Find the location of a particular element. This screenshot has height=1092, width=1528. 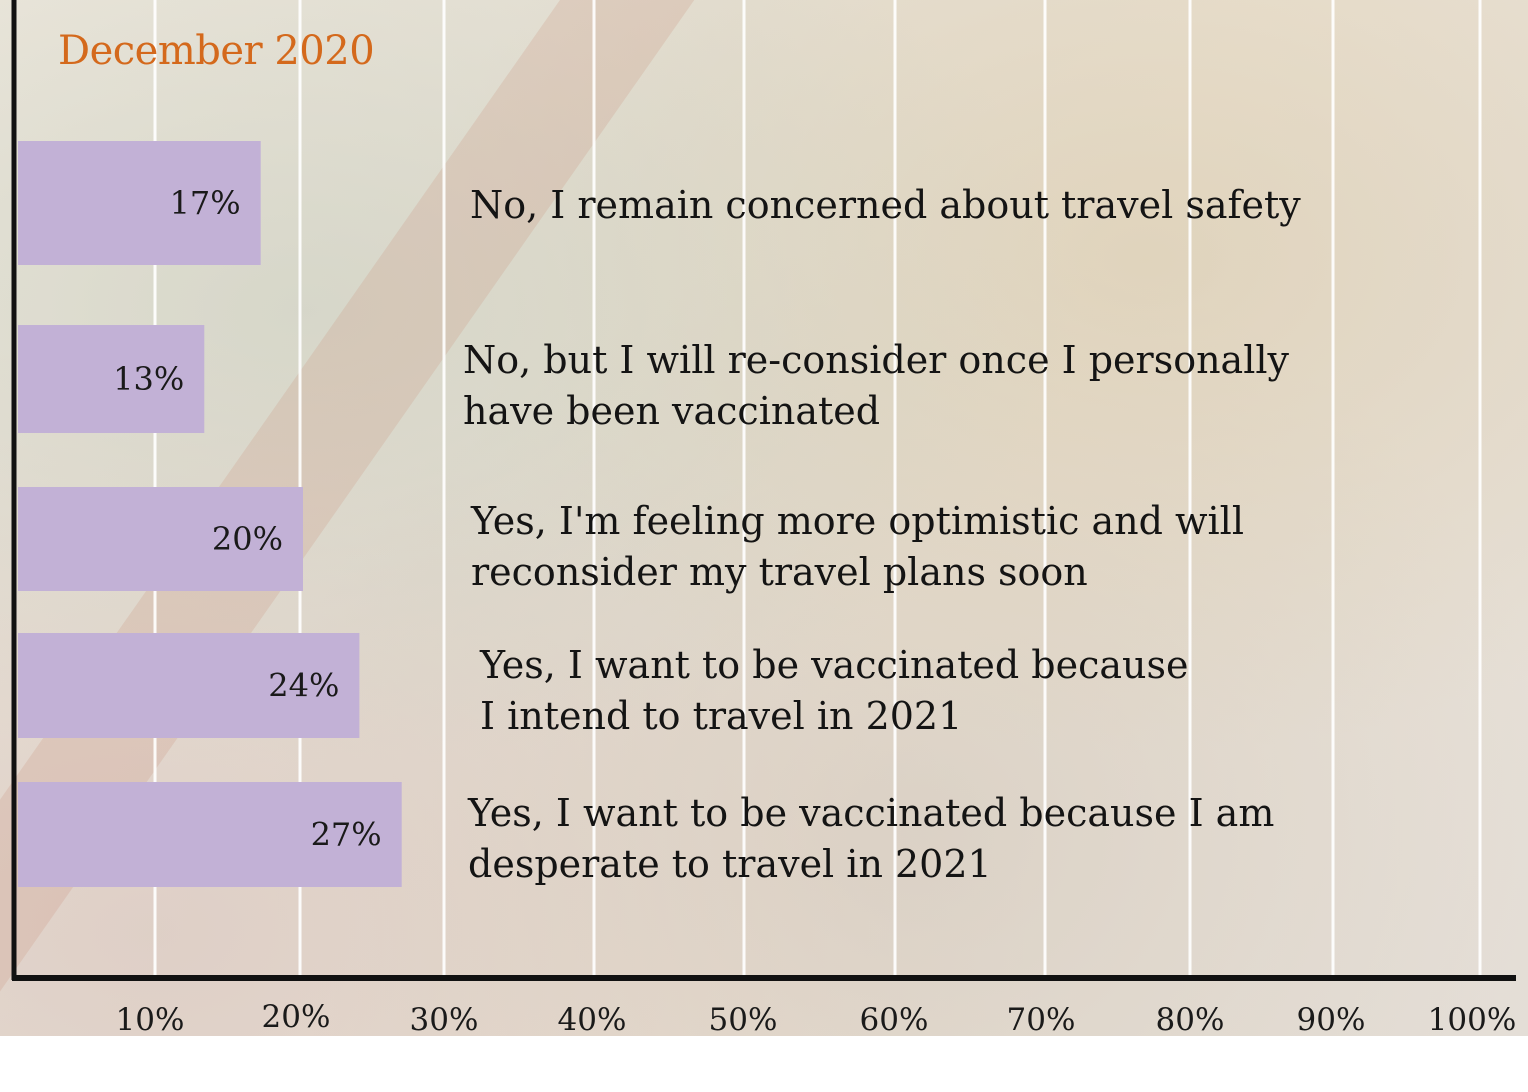

value-label: 24% is located at coordinates (303, 686).